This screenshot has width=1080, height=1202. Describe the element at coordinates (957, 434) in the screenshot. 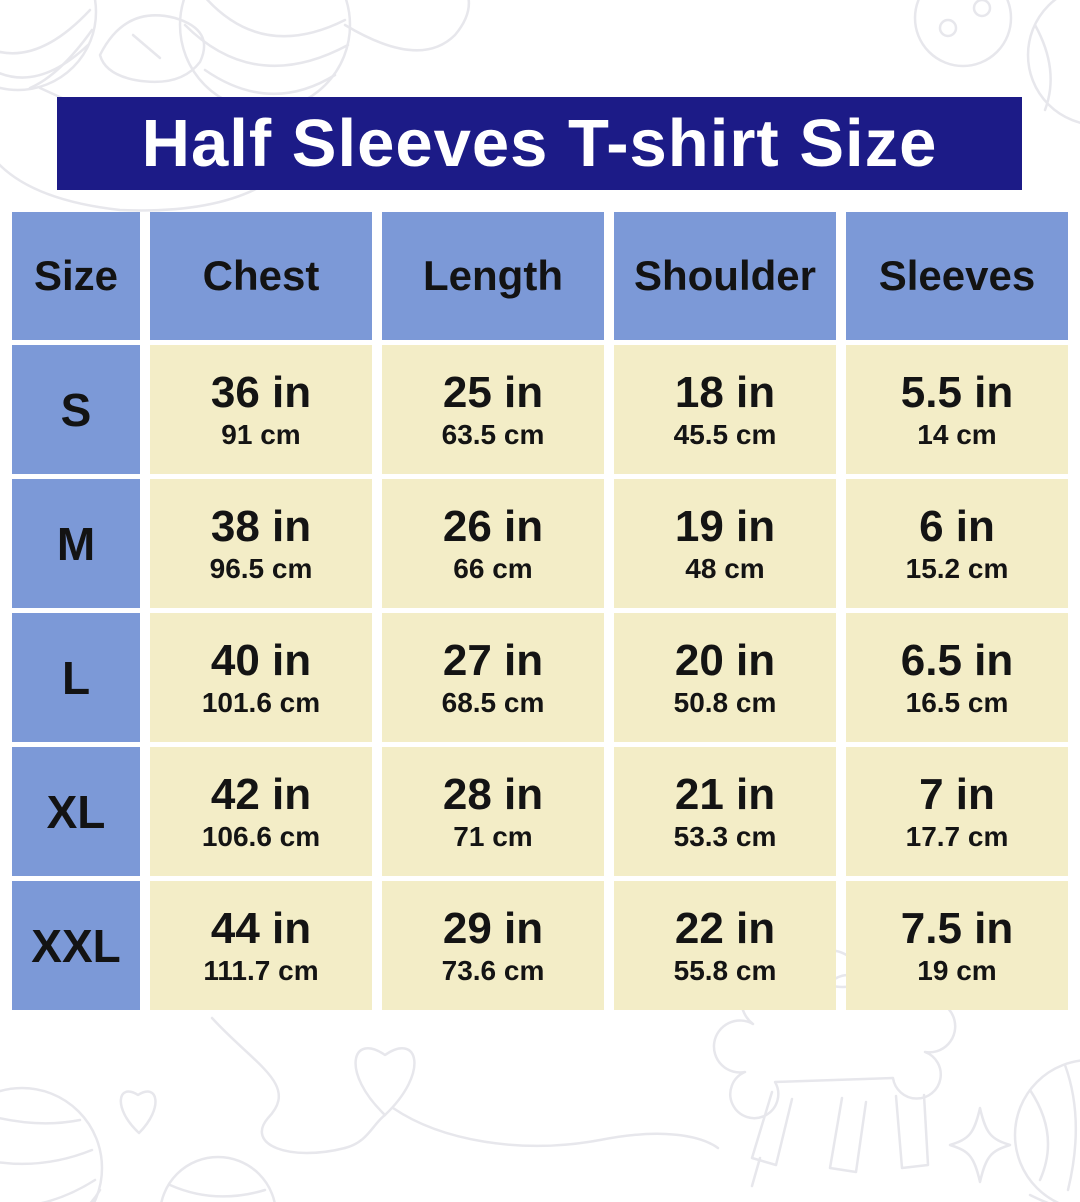

I see `value-centimeters: 14 cm` at that location.